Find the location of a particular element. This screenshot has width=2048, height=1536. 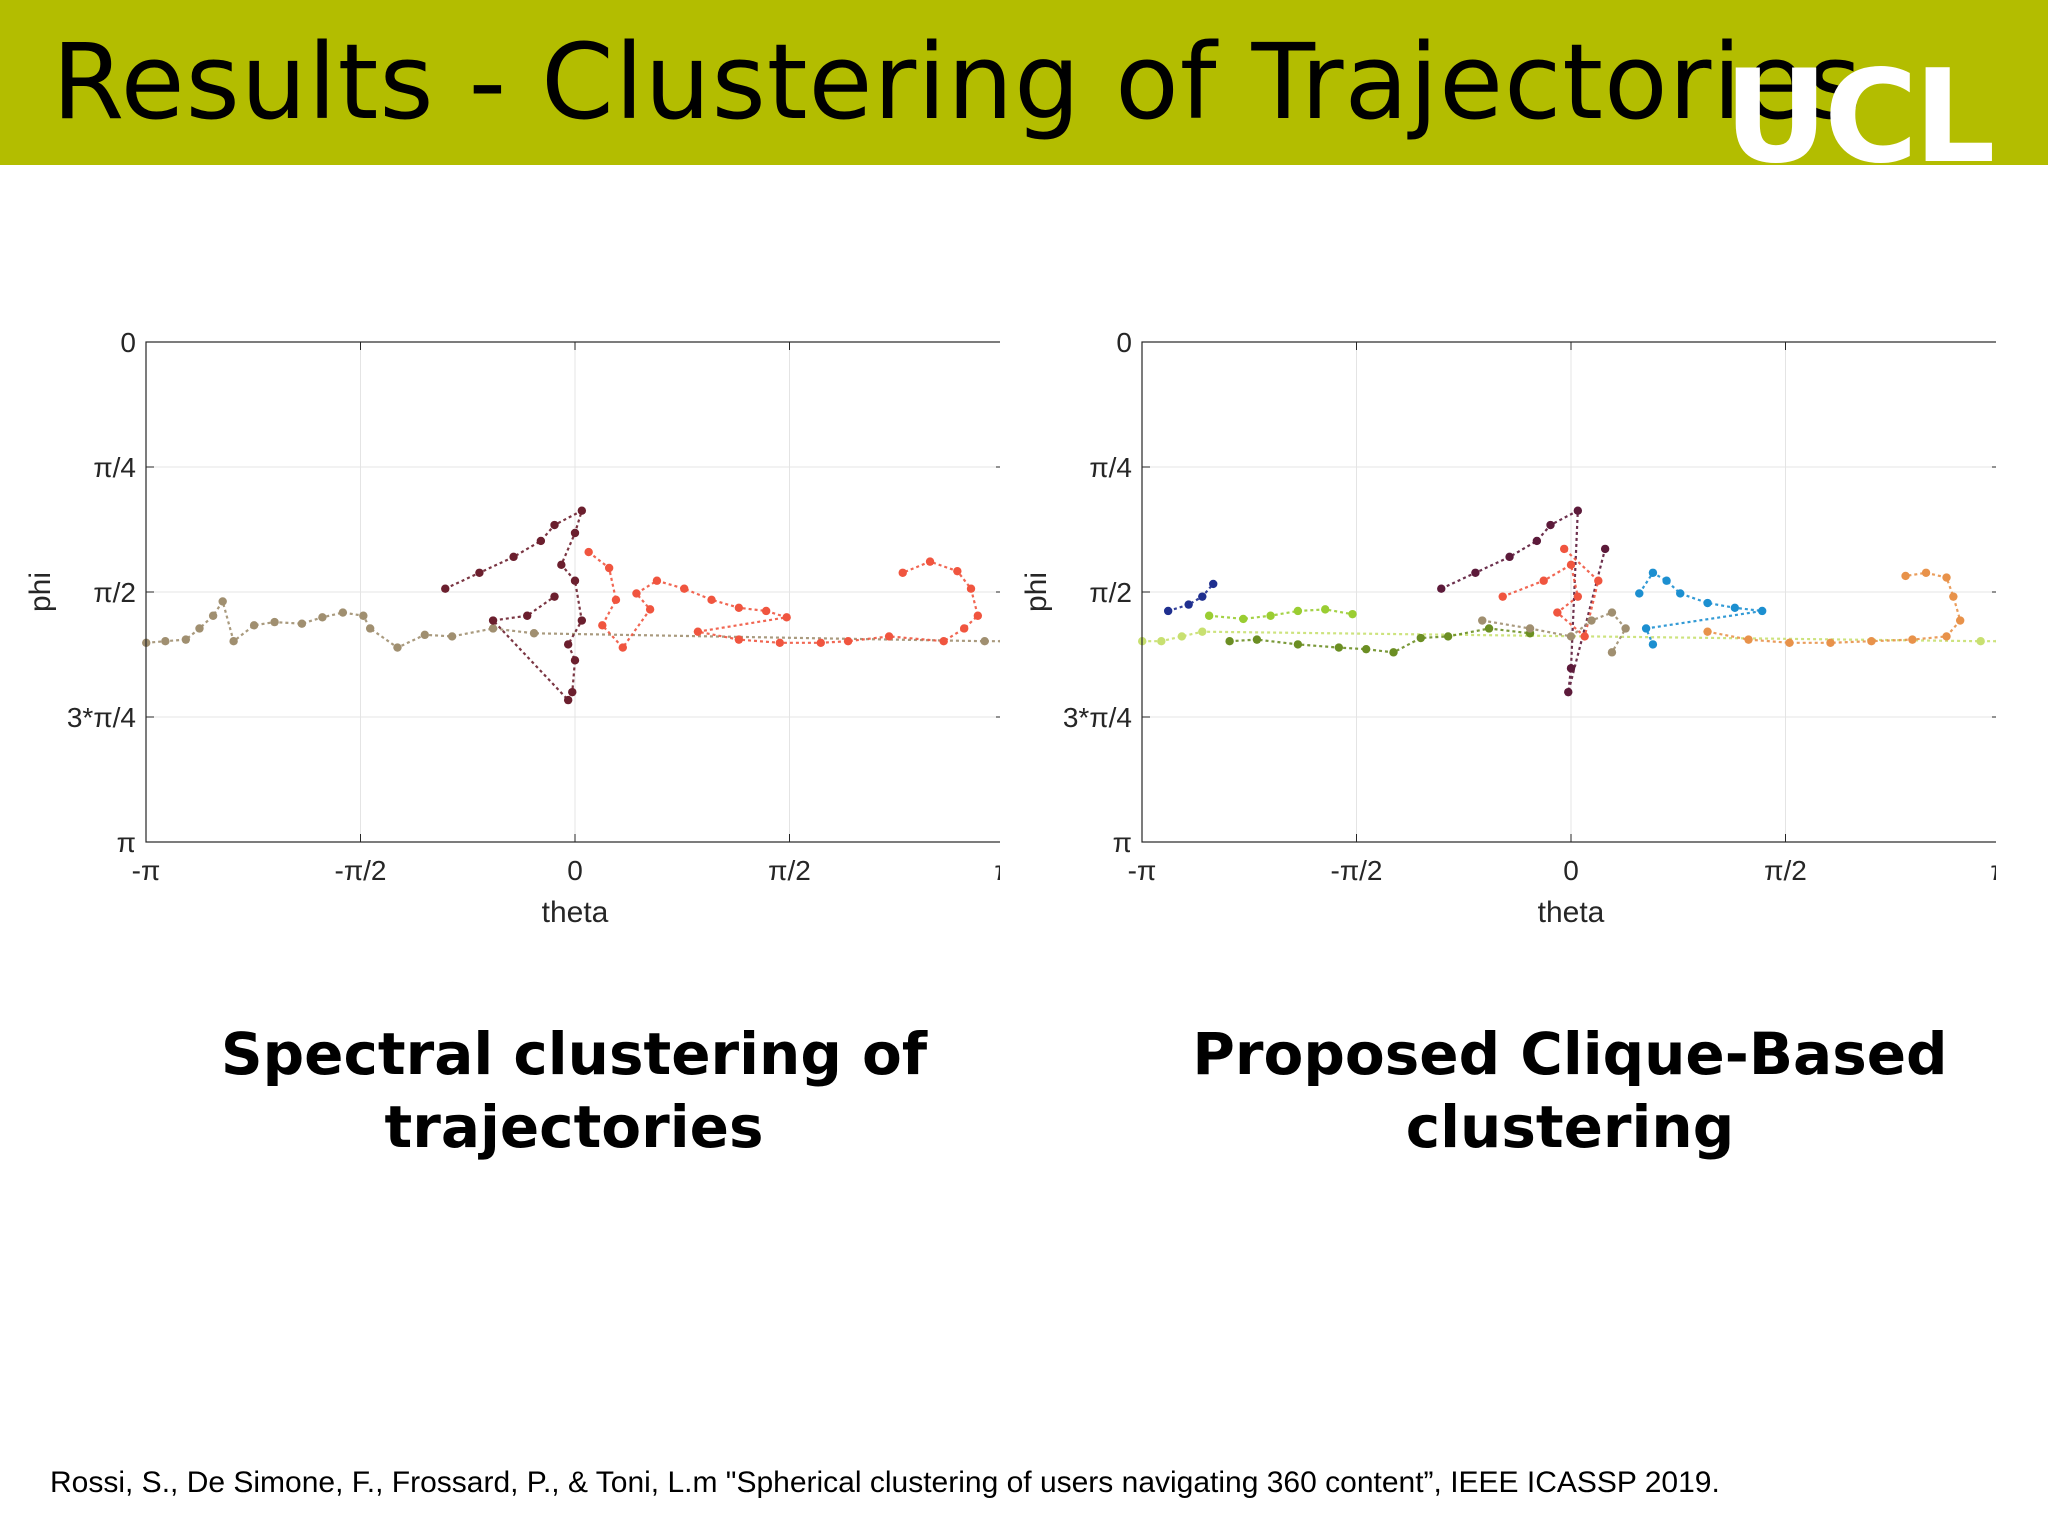

caption-line: clustering is located at coordinates (1570, 1127).